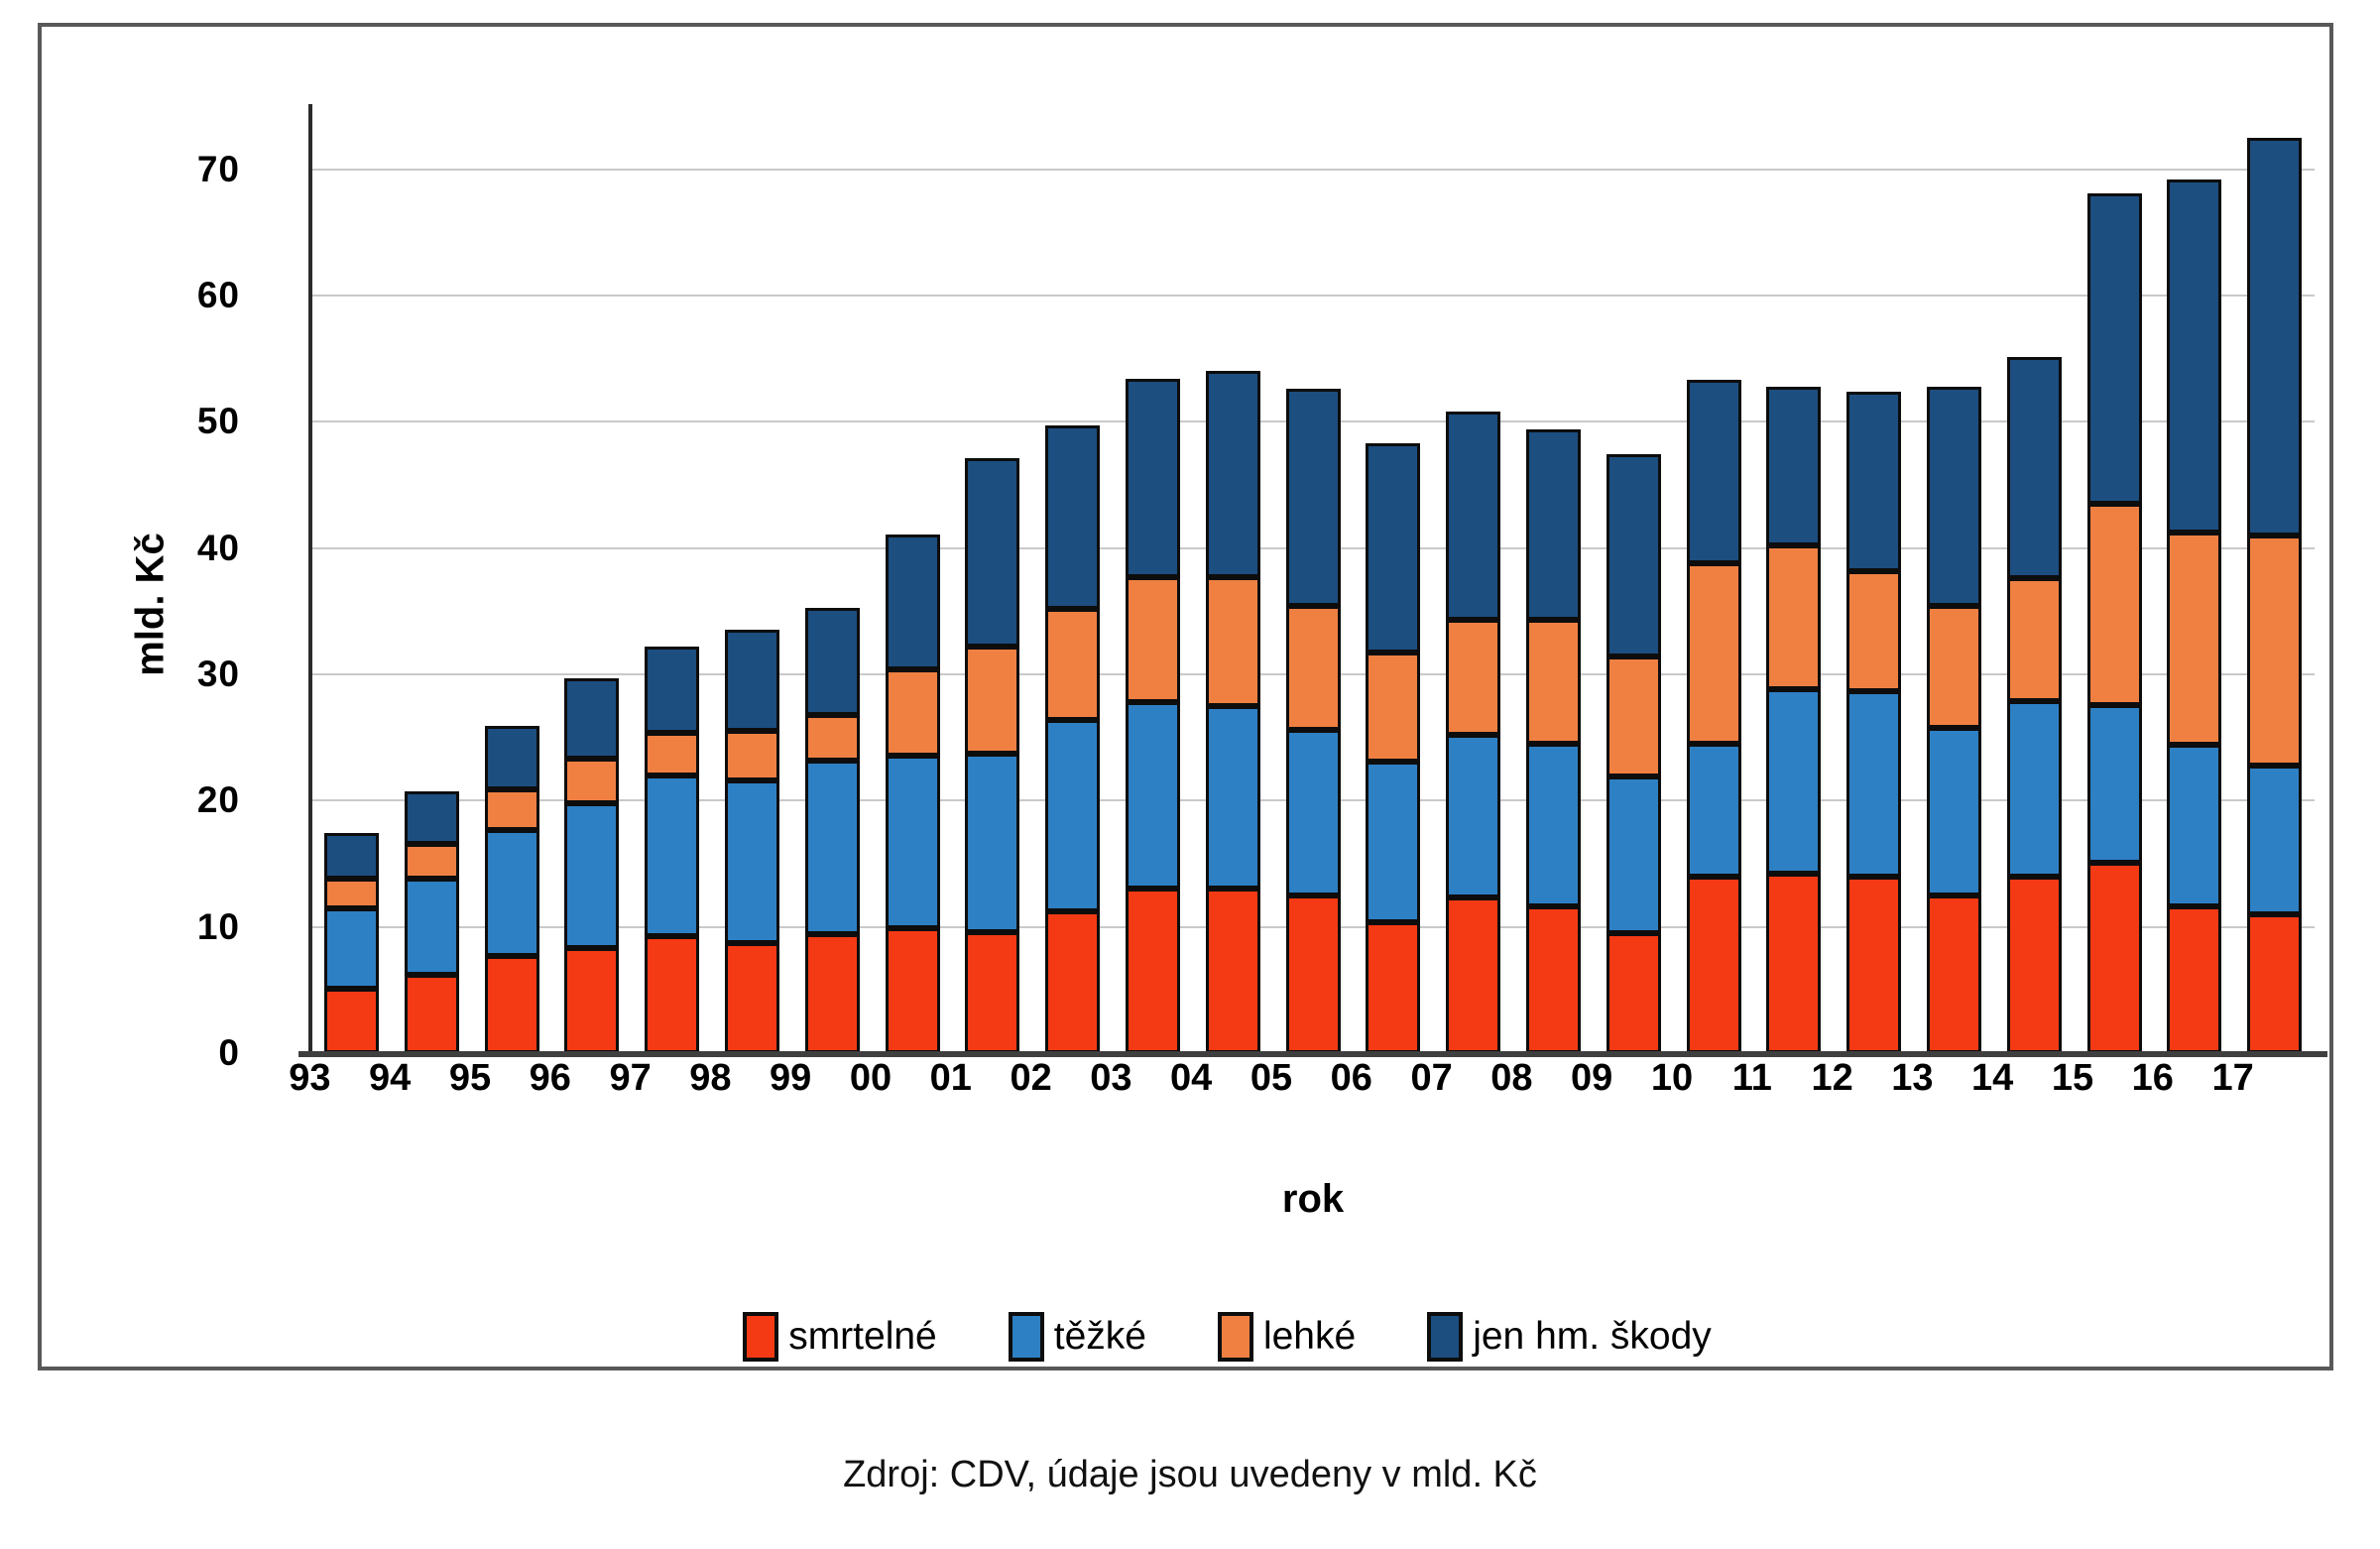  Describe the element at coordinates (218, 800) in the screenshot. I see `y-tick-label-20: 20` at that location.